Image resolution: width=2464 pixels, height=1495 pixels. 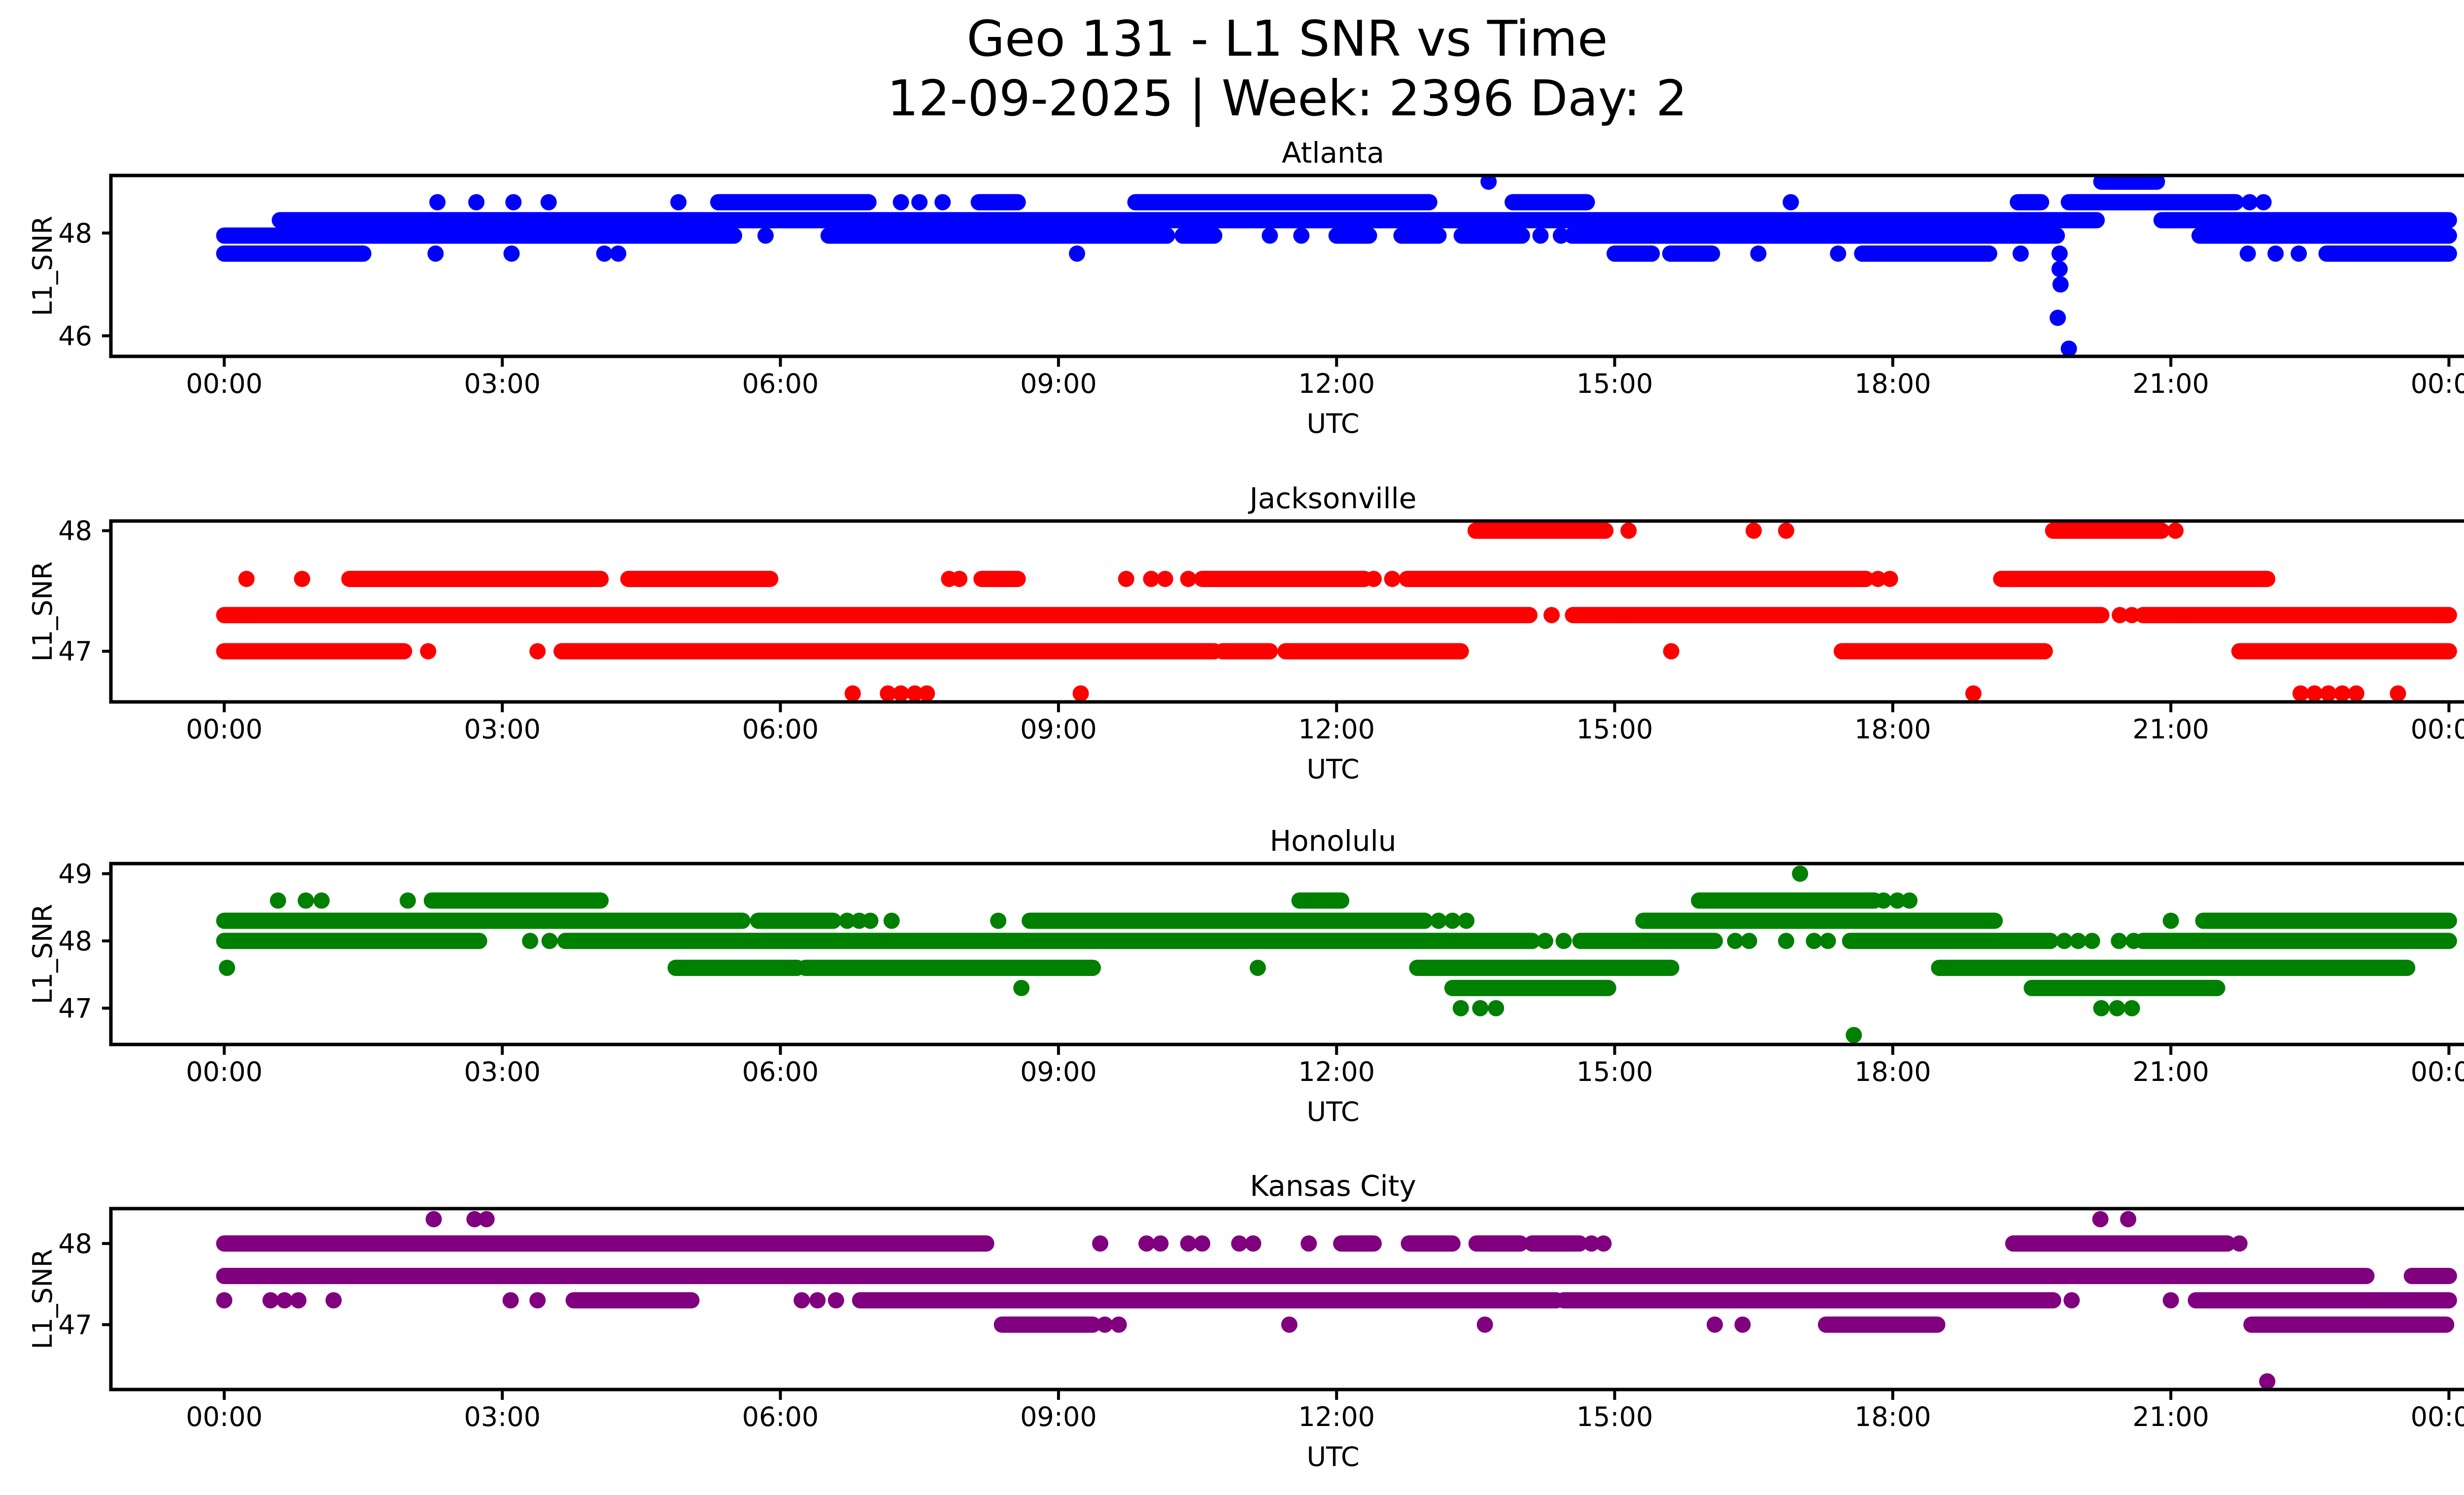 What do you see at coordinates (1336, 1416) in the screenshot?
I see `x-tick-label: 12:00` at bounding box center [1336, 1416].